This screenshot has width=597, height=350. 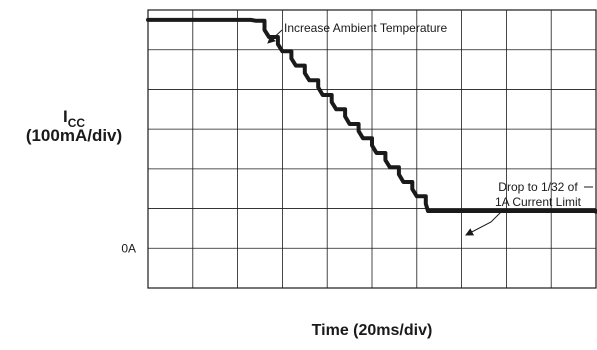 What do you see at coordinates (366, 28) in the screenshot?
I see `annotation-text: Increase Ambient Temperature` at bounding box center [366, 28].